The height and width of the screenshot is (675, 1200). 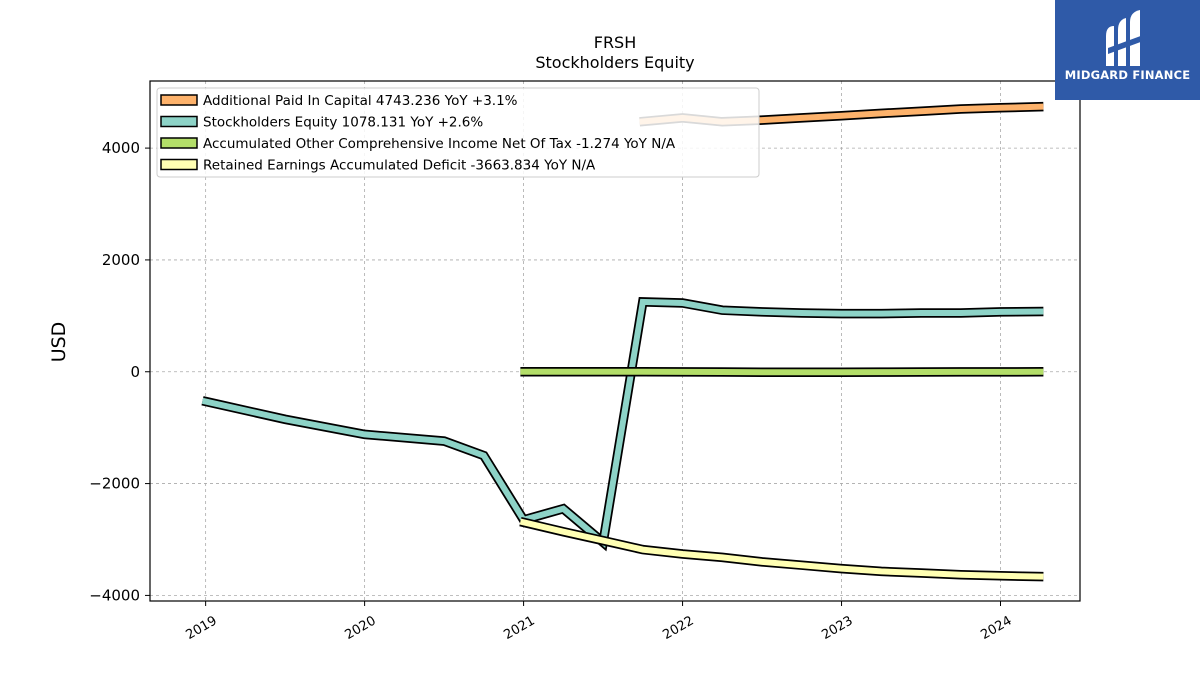 I want to click on x-tick-label: 2021, so click(x=519, y=628).